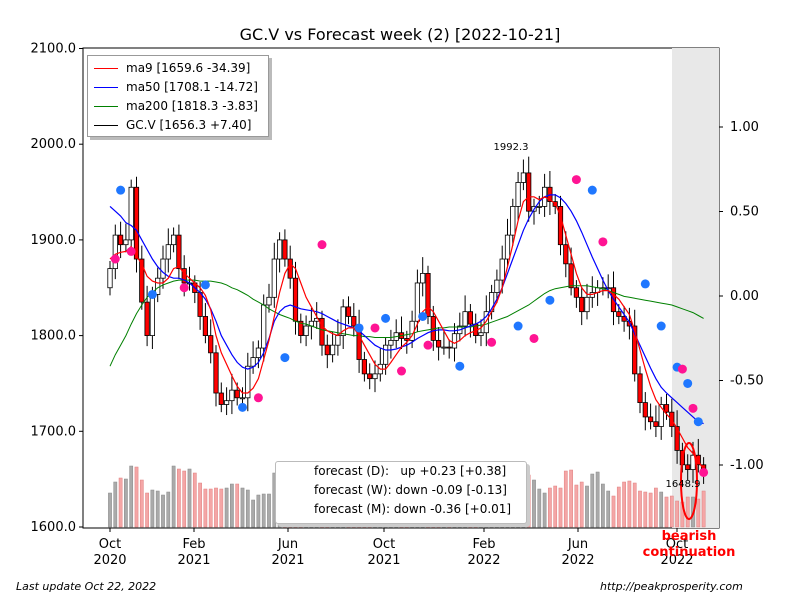 This screenshot has height=600, width=800. I want to click on y-right-tick-label: 1.00, so click(744, 127).